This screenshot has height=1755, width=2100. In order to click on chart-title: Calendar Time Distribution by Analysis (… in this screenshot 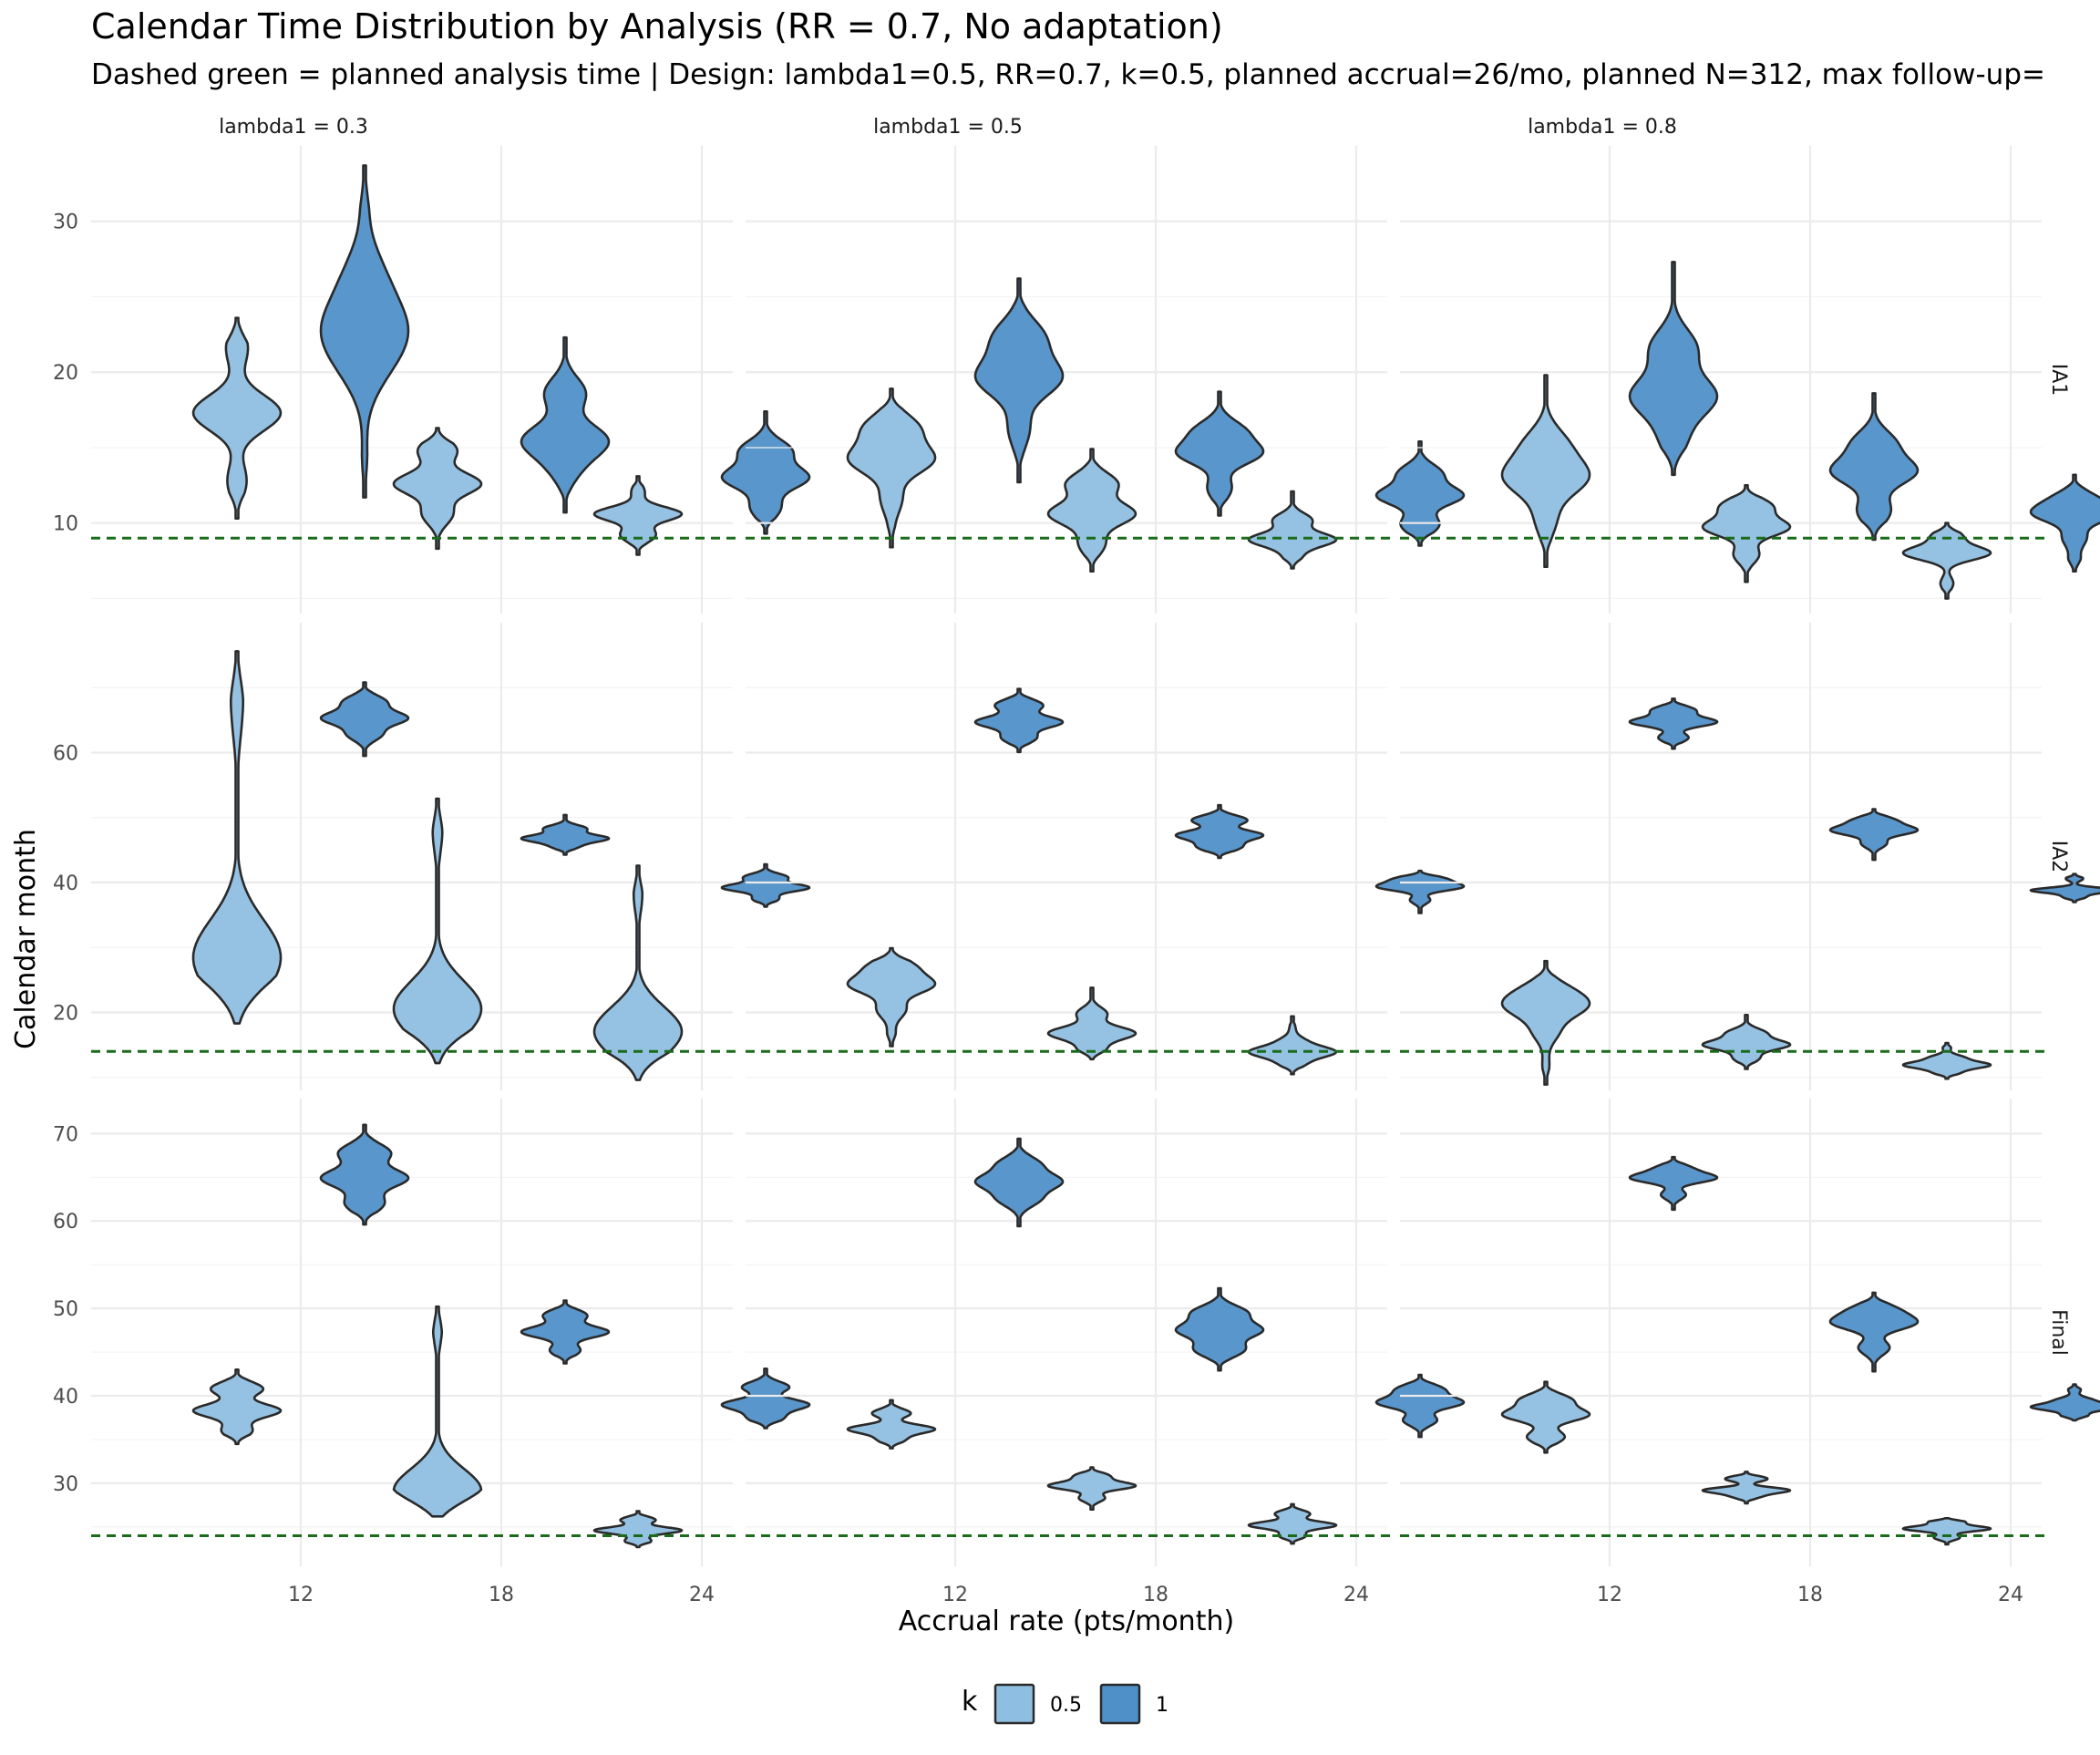, I will do `click(657, 26)`.